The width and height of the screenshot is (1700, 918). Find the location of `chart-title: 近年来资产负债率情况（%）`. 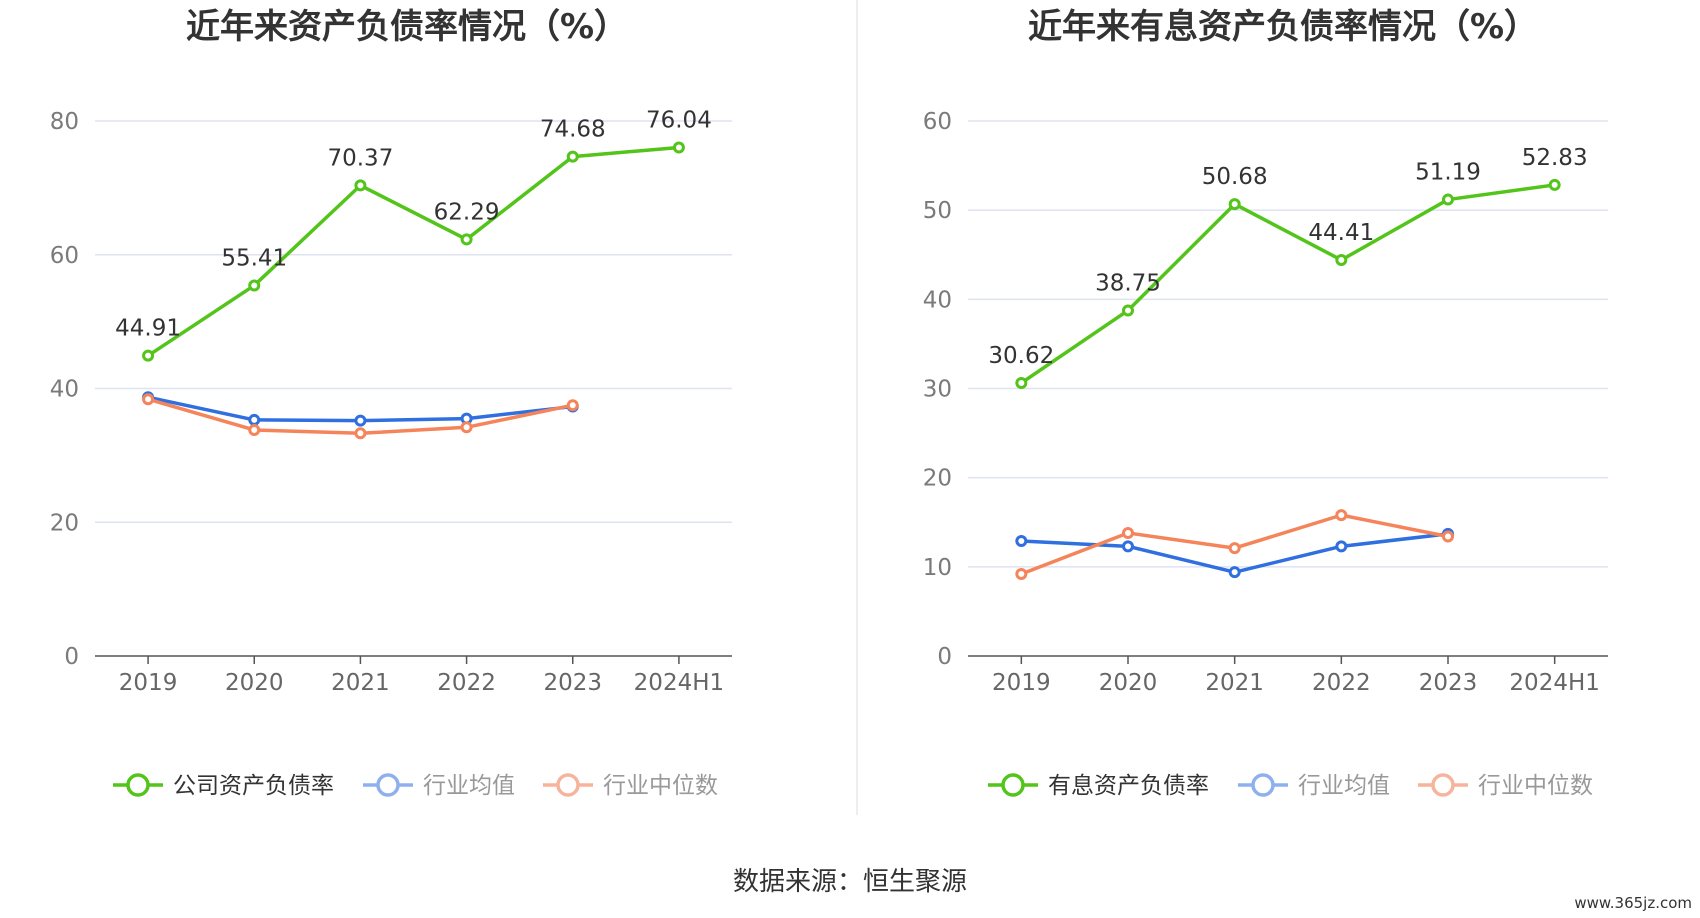

chart-title: 近年来资产负债率情况（%） is located at coordinates (407, 27).